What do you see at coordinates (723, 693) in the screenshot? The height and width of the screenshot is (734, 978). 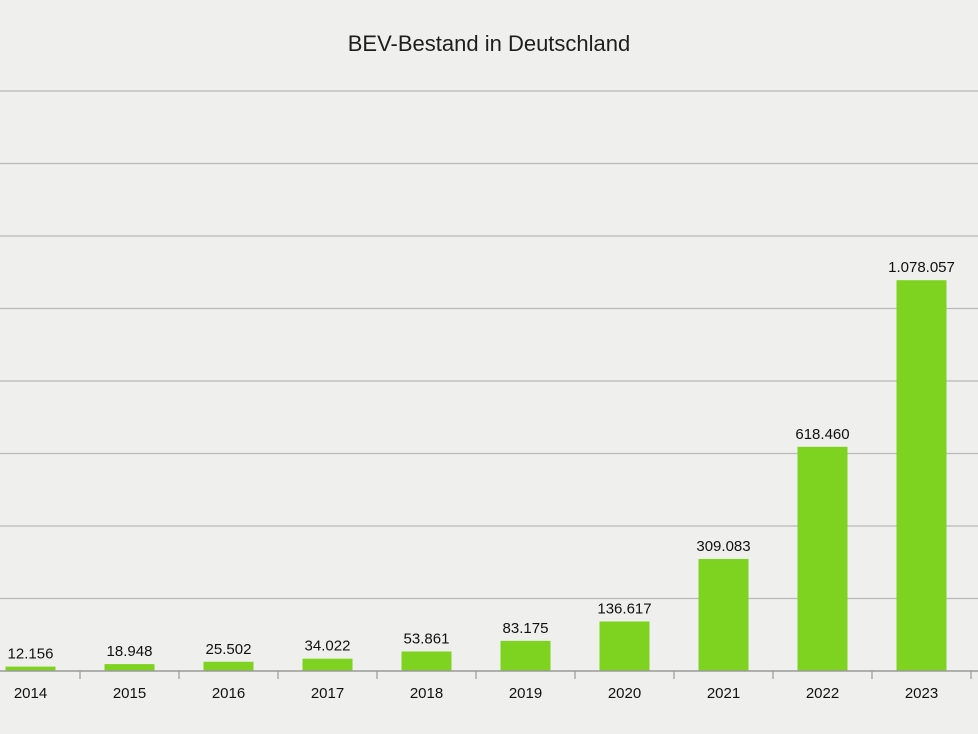 I see `x-tick-label: 2021` at bounding box center [723, 693].